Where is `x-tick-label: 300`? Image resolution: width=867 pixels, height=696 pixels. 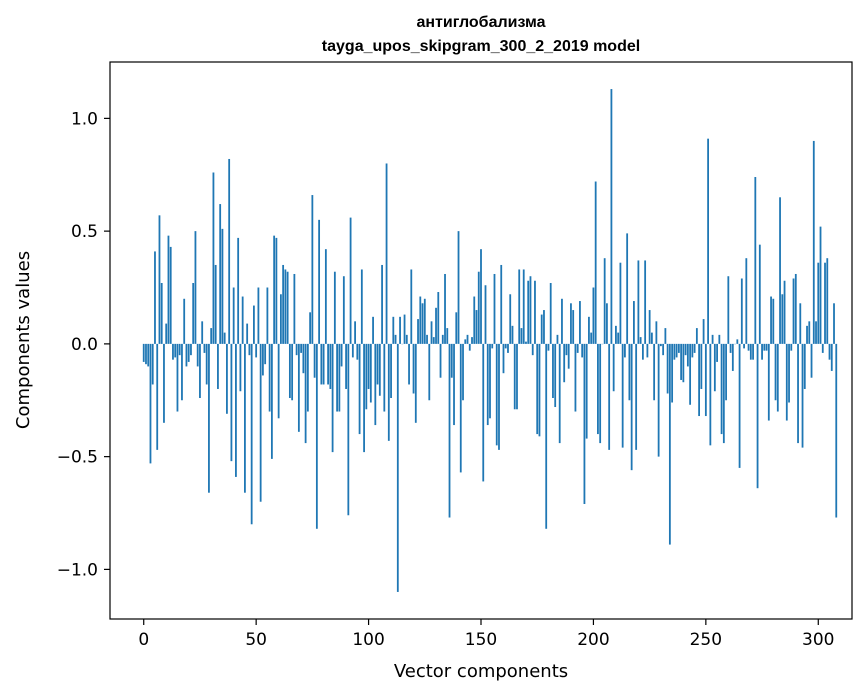
x-tick-label: 300 is located at coordinates (818, 640).